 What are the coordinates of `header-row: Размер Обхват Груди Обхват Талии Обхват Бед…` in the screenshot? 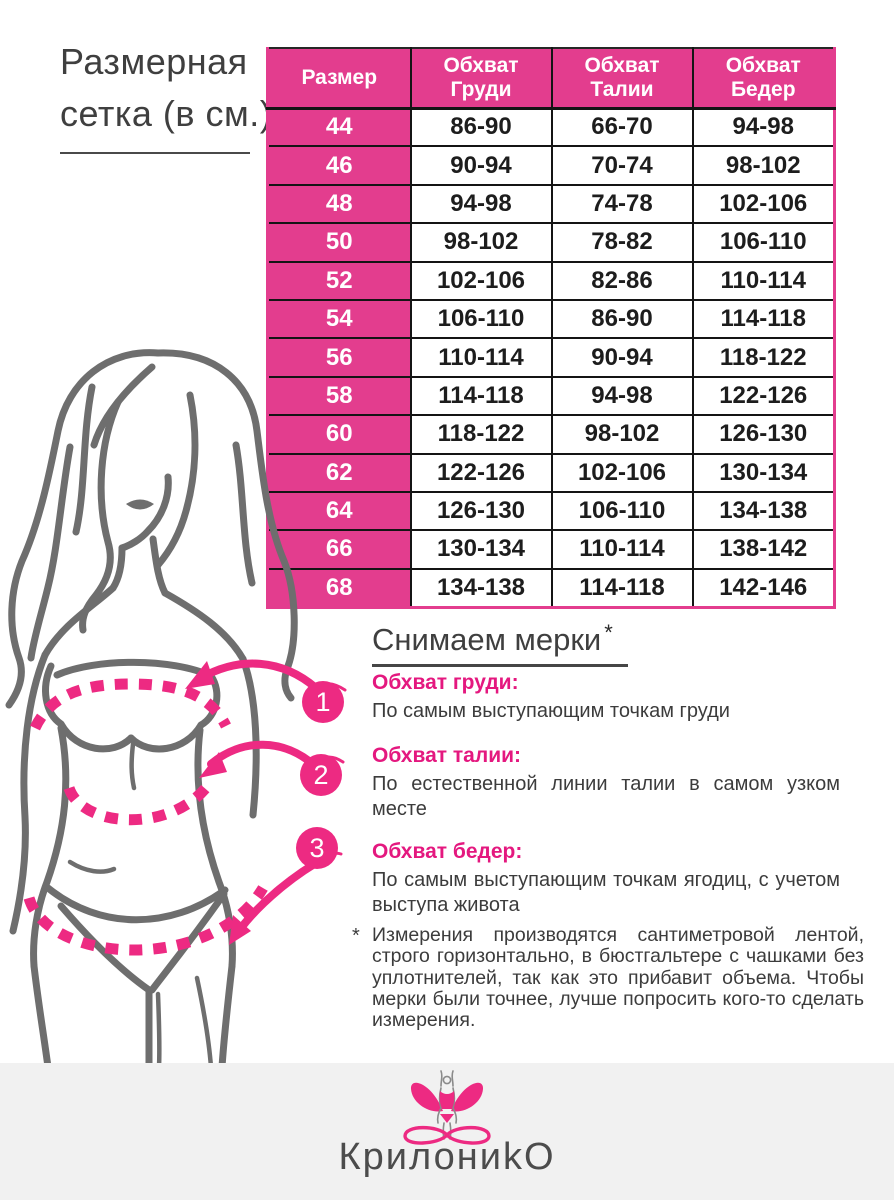 It's located at (551, 79).